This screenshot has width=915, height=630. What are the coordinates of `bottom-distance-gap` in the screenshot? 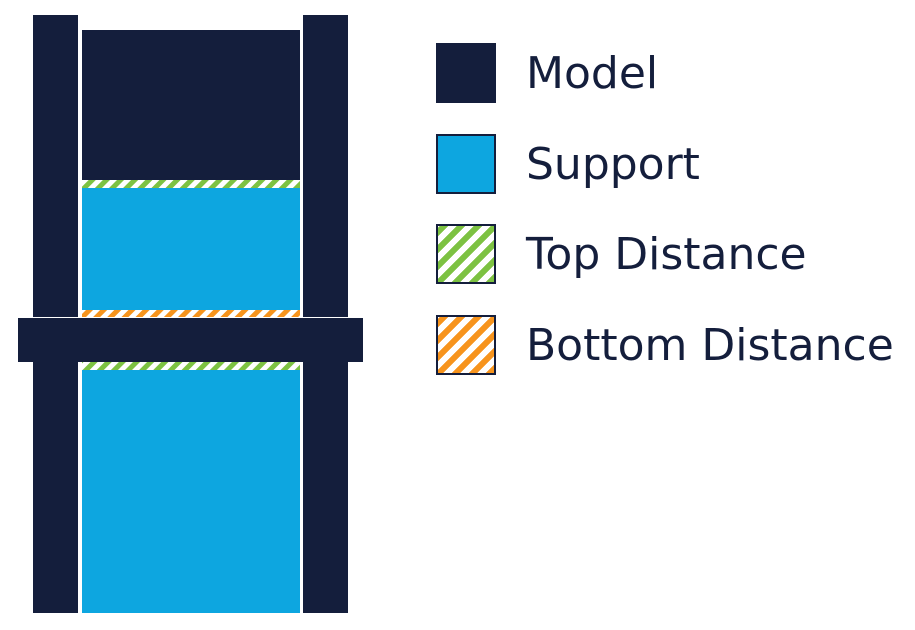 It's located at (191, 313).